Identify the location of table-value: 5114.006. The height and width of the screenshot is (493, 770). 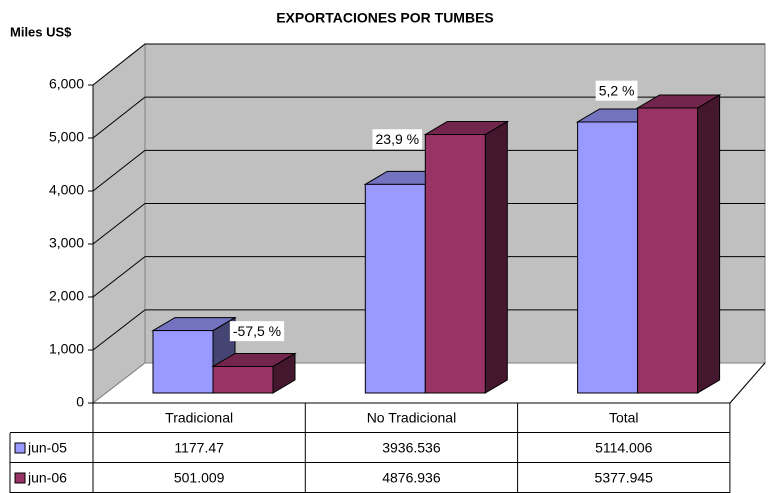
(624, 448).